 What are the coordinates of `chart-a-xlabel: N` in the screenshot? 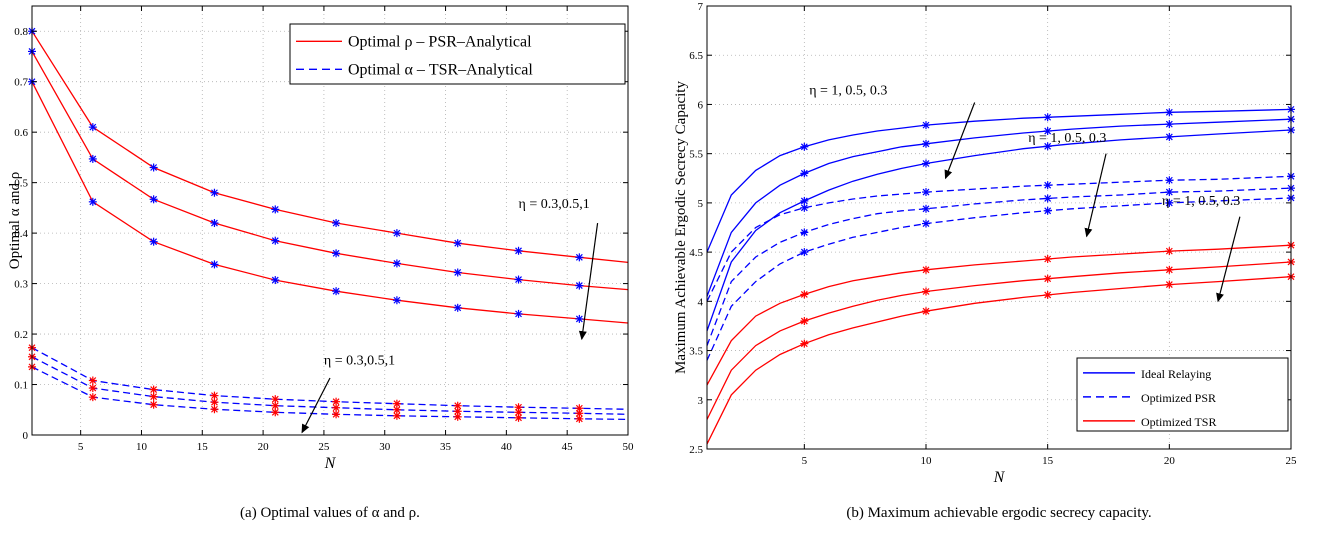 It's located at (330, 463).